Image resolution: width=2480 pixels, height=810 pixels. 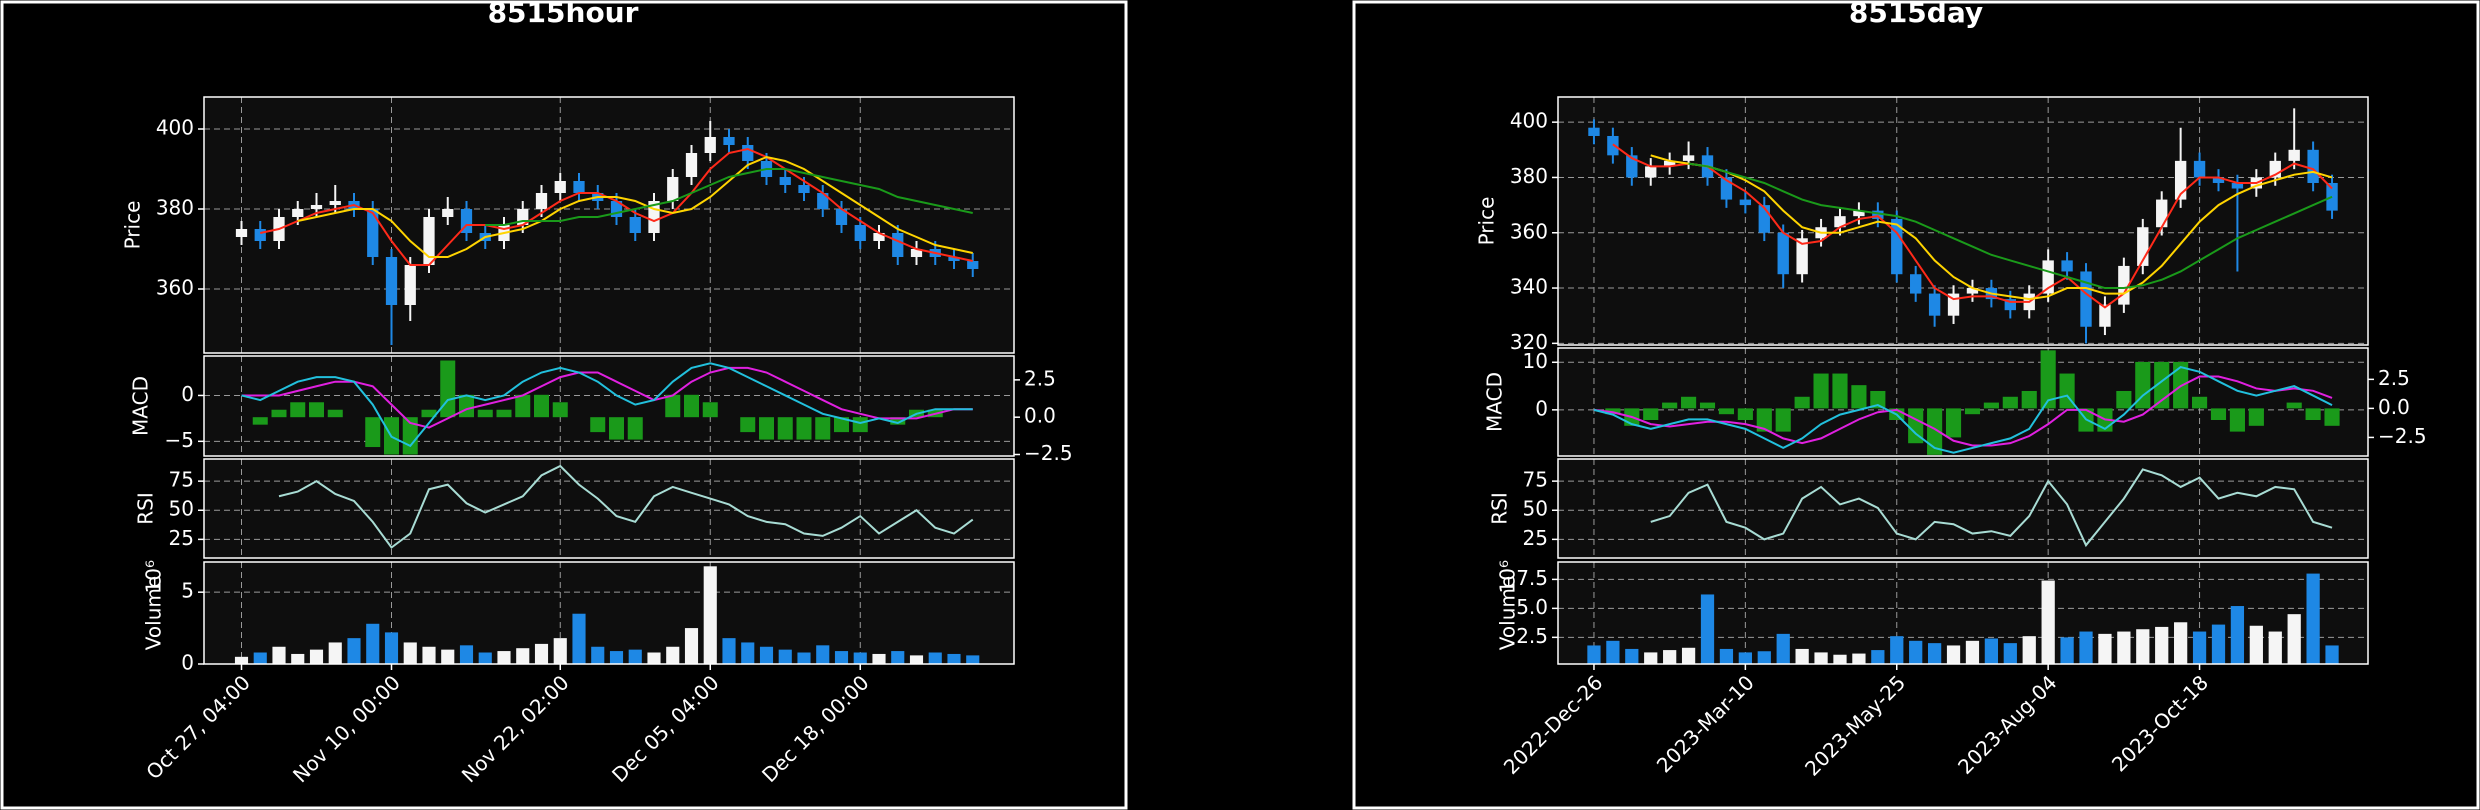 I want to click on y-tick-label: 5.0, so click(x=1532, y=607).